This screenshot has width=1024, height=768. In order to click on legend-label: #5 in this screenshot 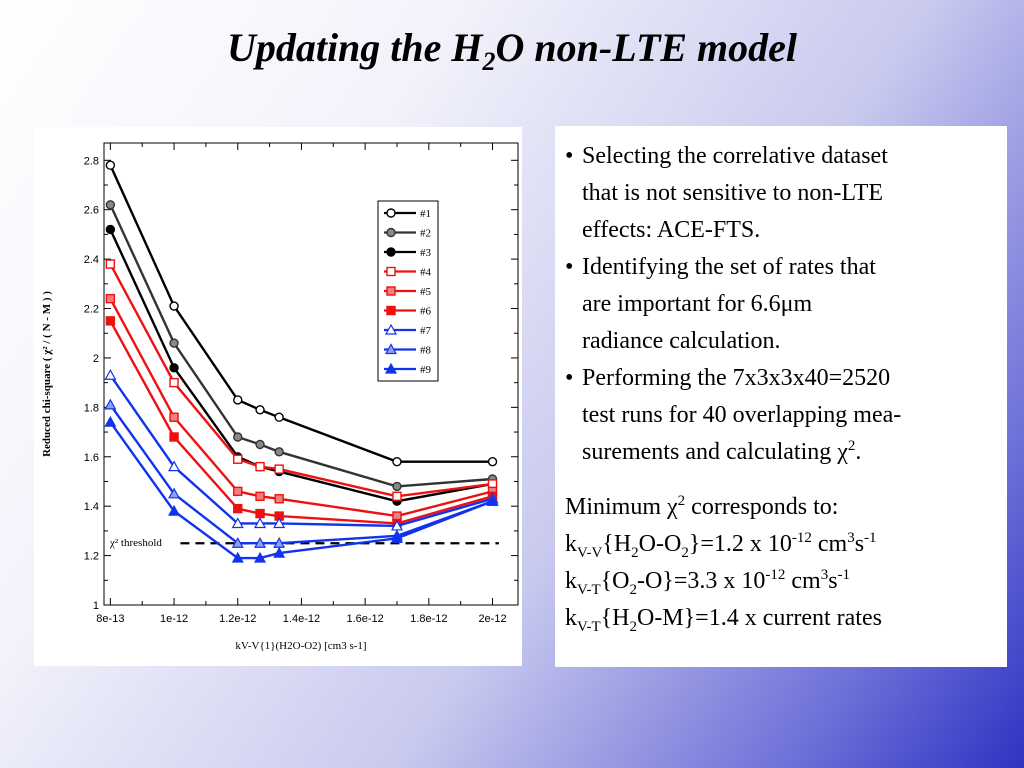, I will do `click(426, 292)`.